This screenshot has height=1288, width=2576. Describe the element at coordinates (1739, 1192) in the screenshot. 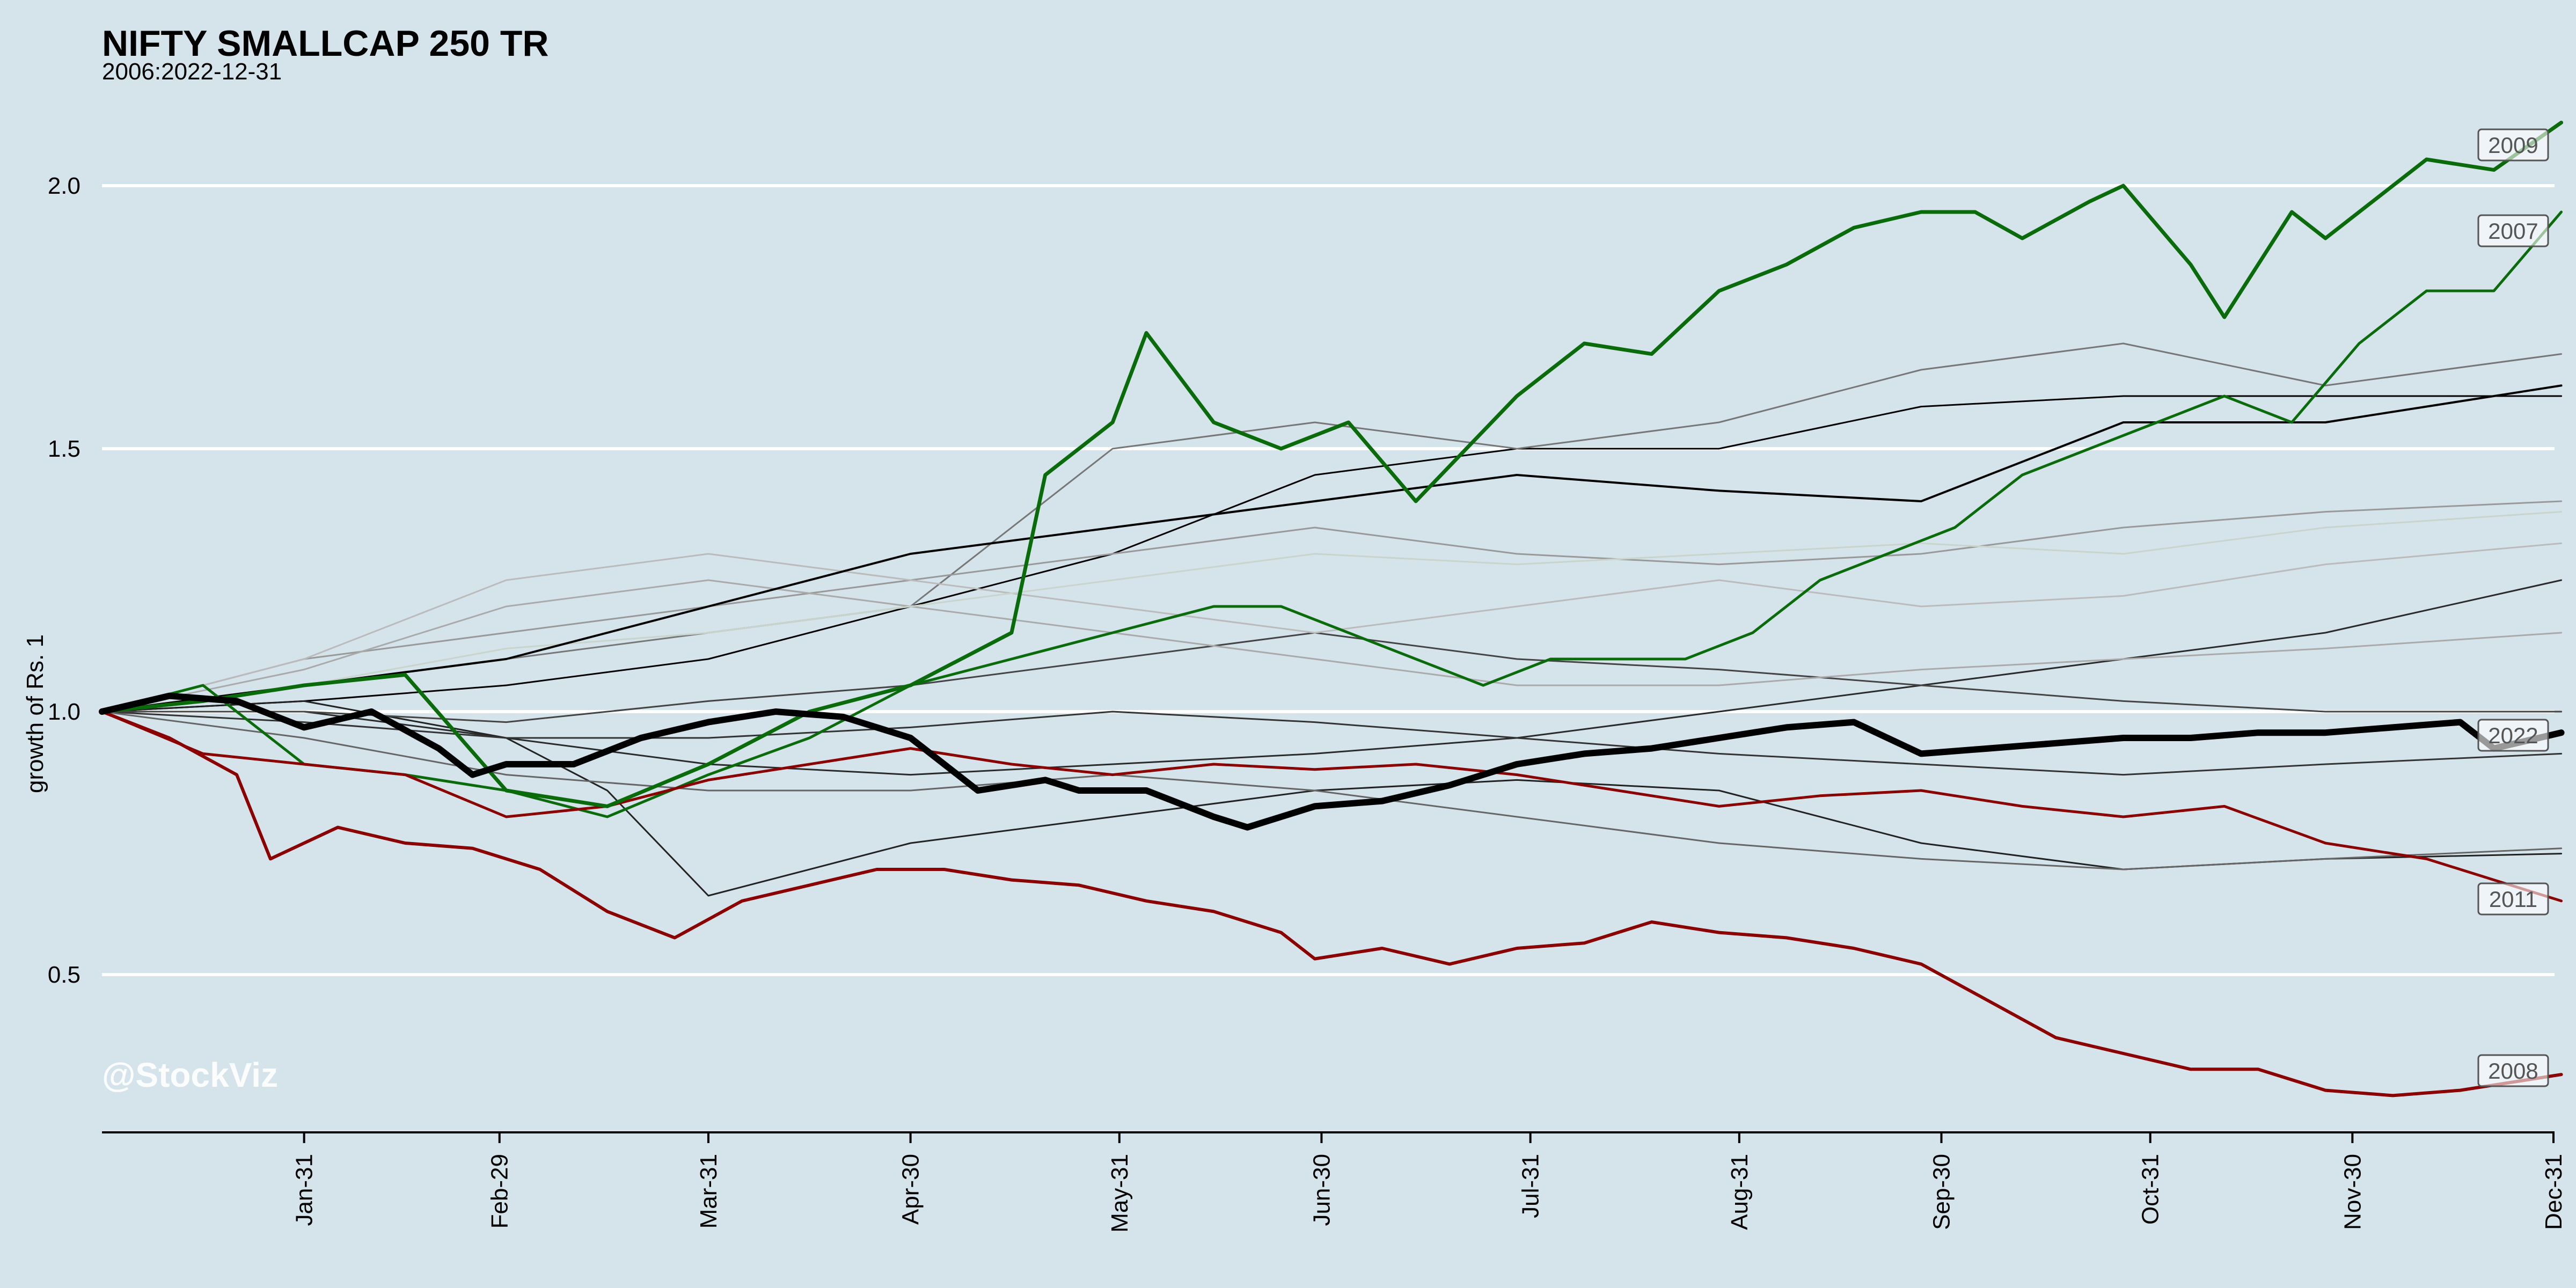

I see `x-tick-label-7: Aug-31` at that location.